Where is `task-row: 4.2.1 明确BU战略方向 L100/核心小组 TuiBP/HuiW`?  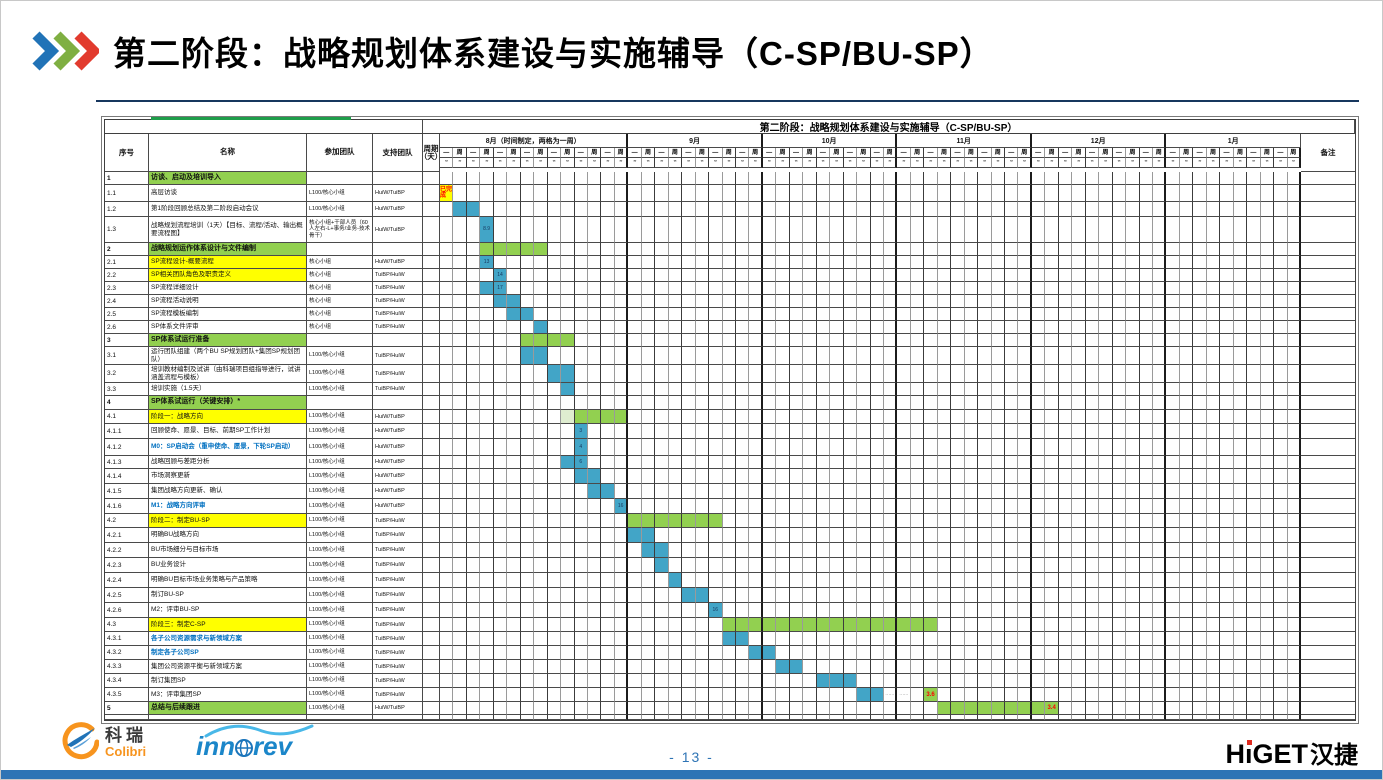 task-row: 4.2.1 明确BU战略方向 L100/核心小组 TuiBP/HuiW is located at coordinates (730, 535).